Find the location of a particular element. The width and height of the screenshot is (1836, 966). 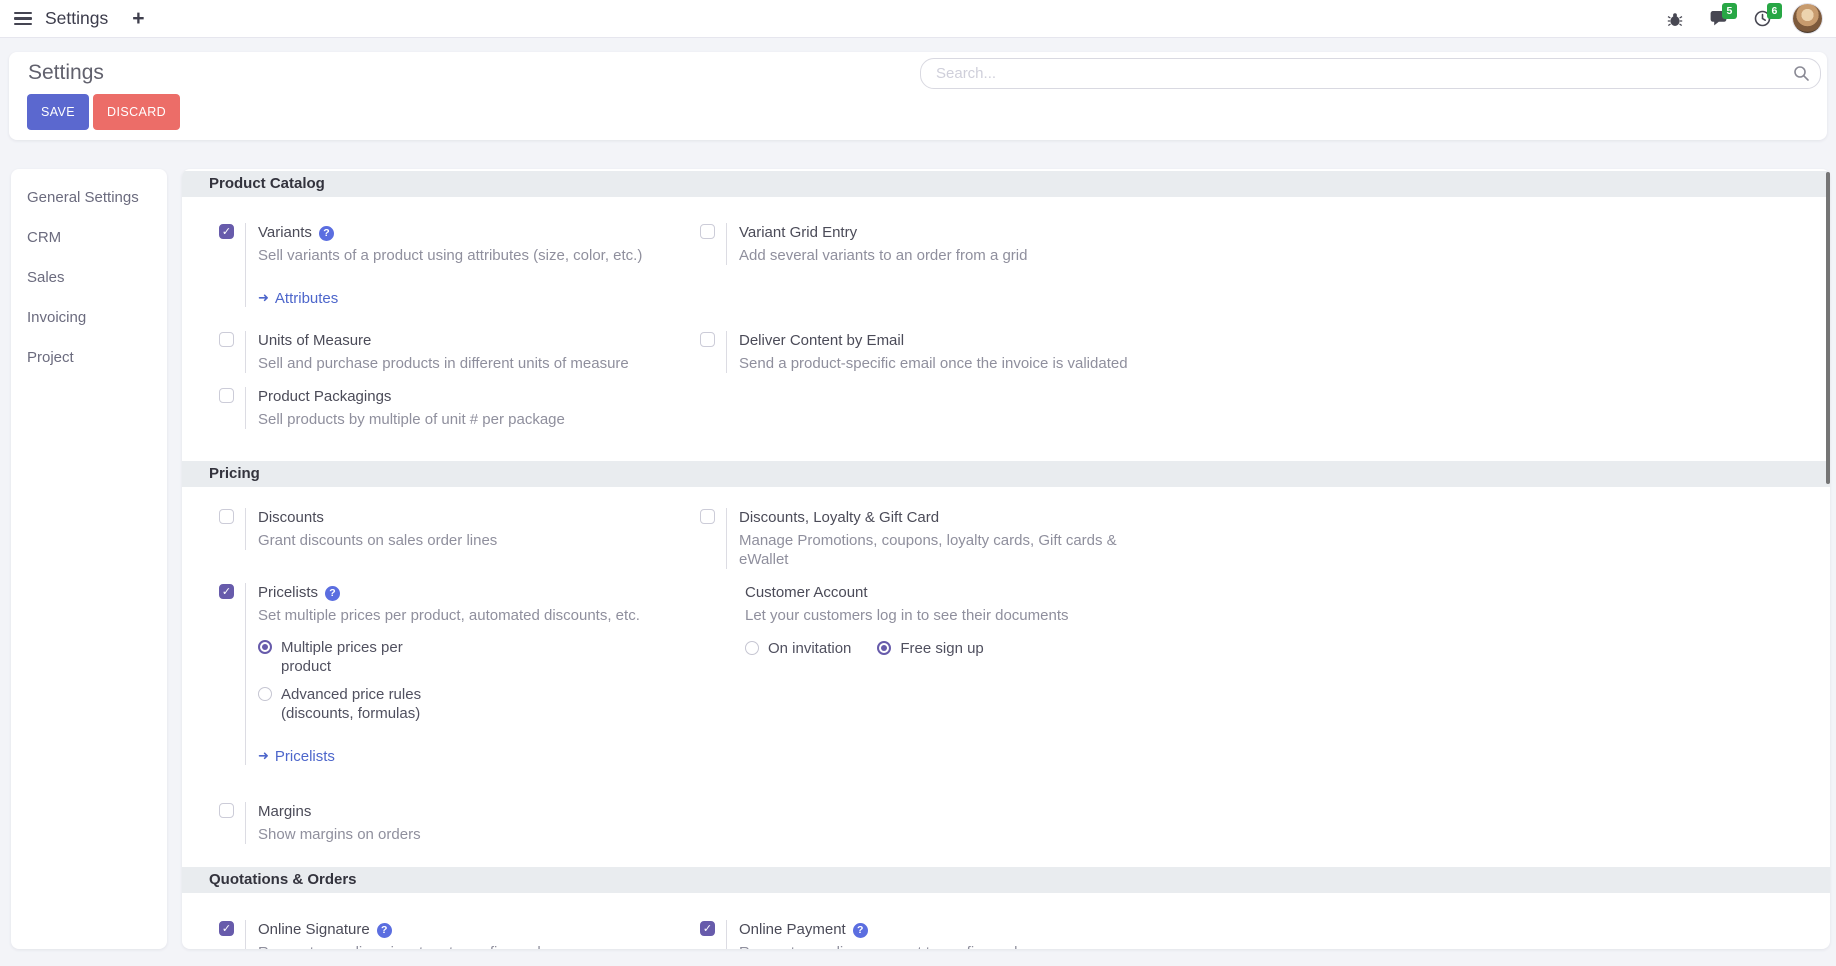

section-header-quotations-orders: Quotations & Orders is located at coordinates (1006, 880).